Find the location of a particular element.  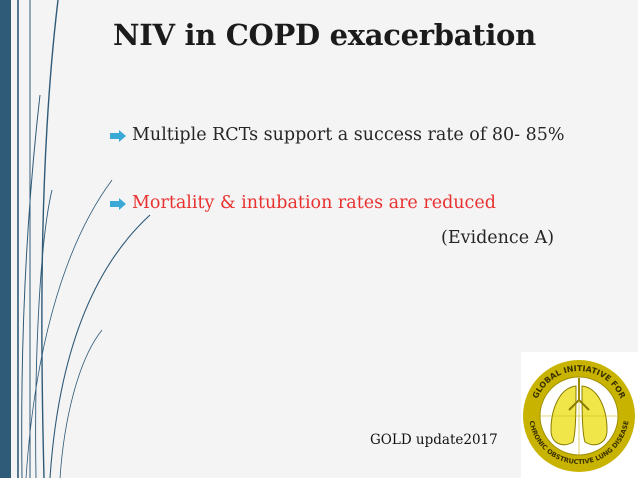

source-citation: GOLD update2017 is located at coordinates (434, 440).